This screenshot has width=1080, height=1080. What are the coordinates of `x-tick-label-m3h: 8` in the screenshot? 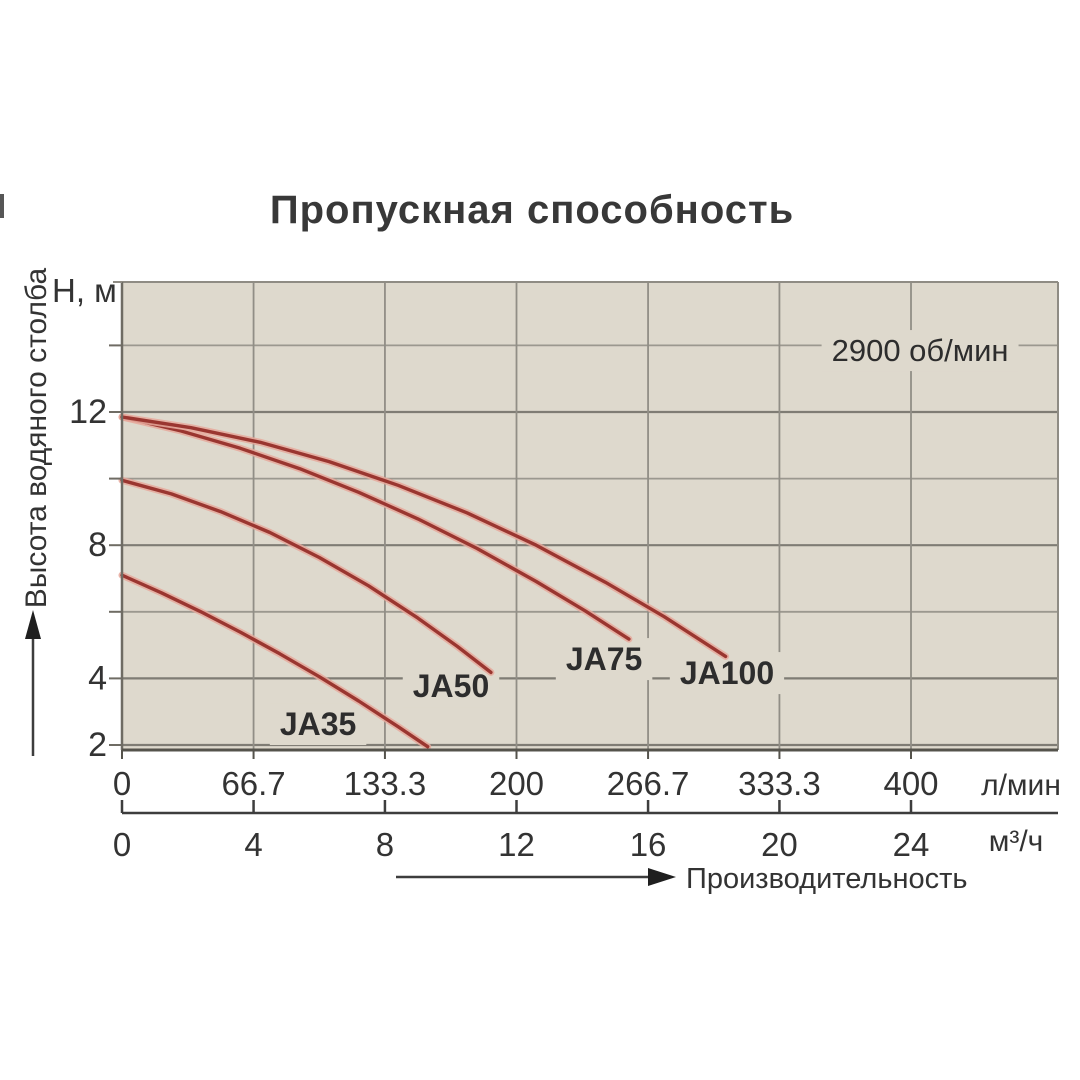 It's located at (385, 844).